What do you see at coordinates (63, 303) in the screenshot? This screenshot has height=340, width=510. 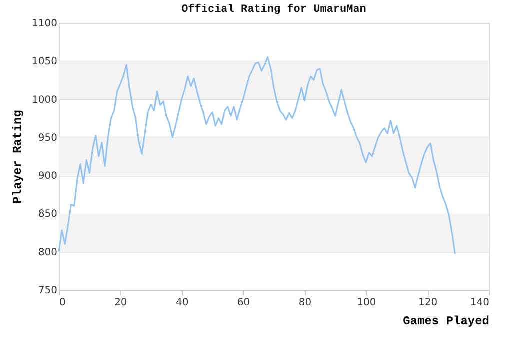 I see `x-tick-label: 0` at bounding box center [63, 303].